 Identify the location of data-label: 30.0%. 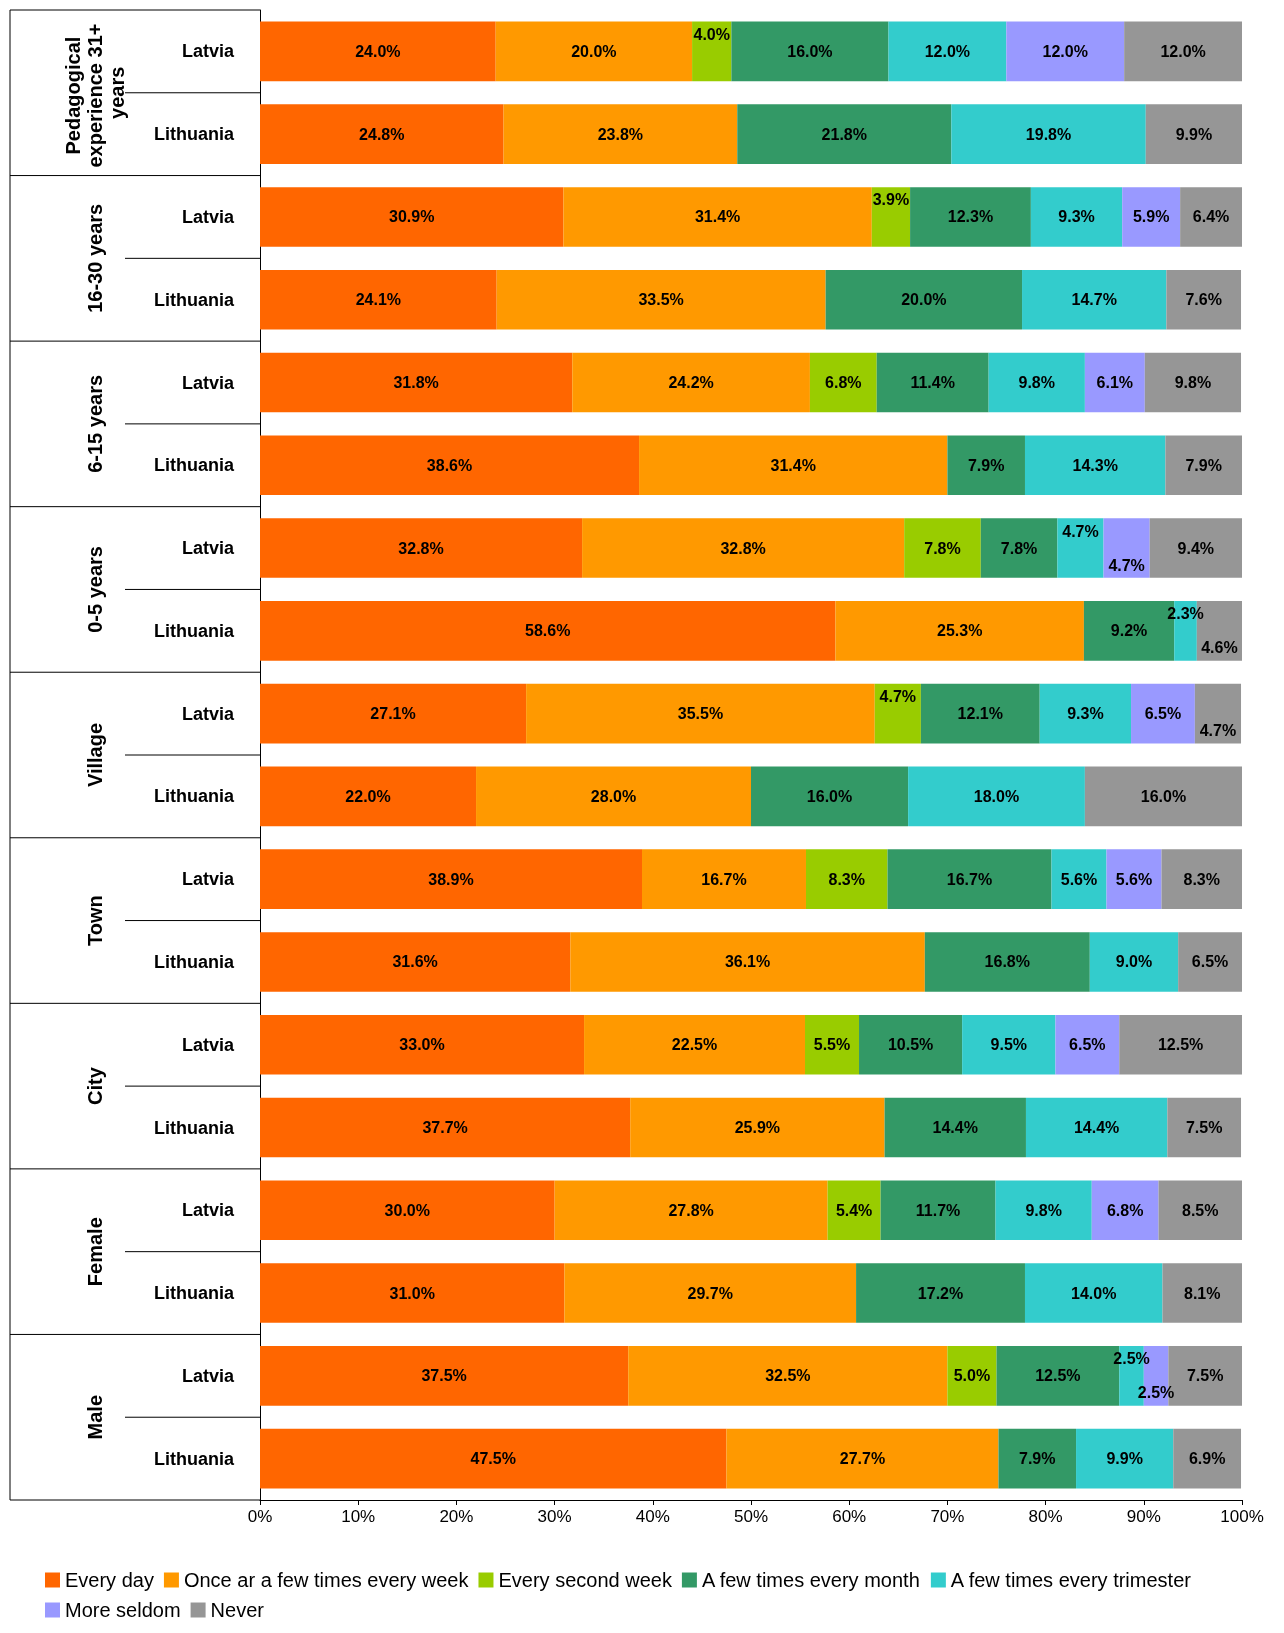
(407, 1210).